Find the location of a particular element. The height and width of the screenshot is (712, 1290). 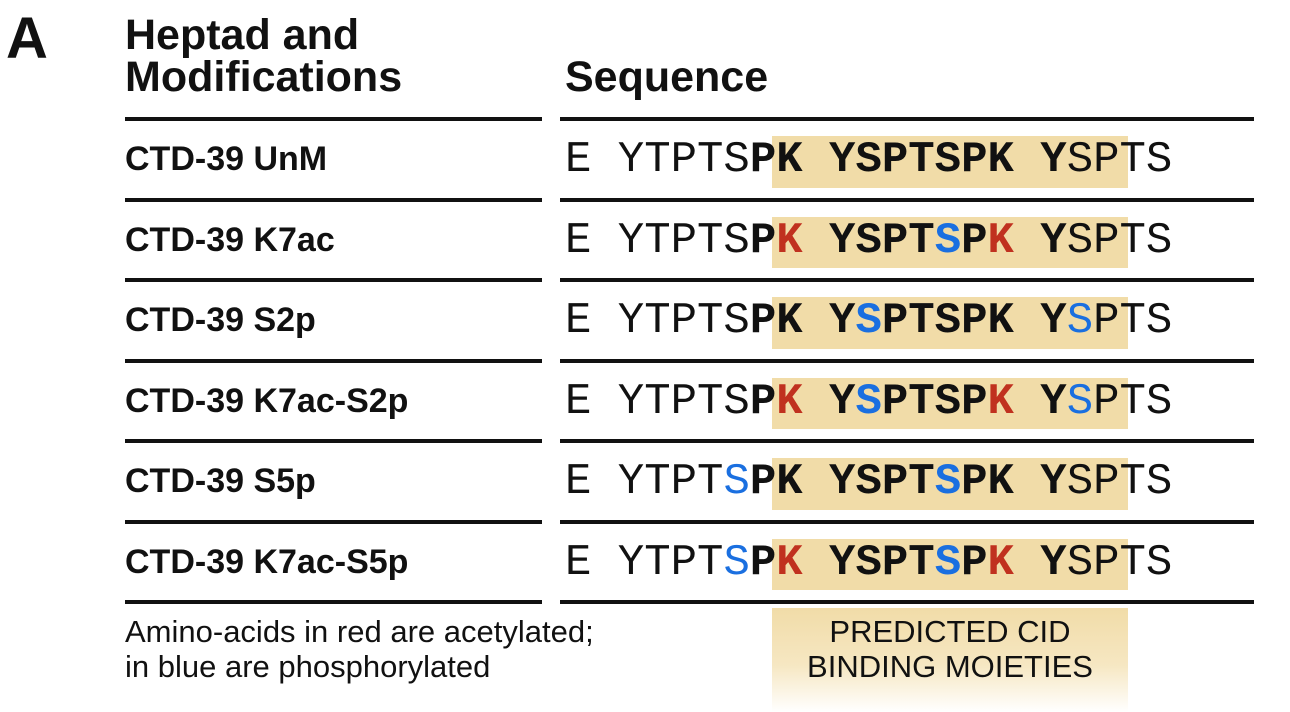

row-label: CTD-39 S2p is located at coordinates (220, 320).